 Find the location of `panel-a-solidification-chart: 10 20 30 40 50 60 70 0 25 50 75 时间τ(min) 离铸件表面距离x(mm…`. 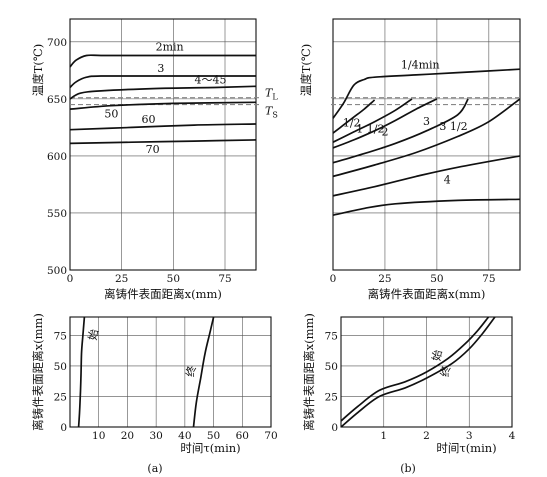

panel-a-solidification-chart: 10 20 30 40 50 60 70 0 25 50 75 时间τ(min) 离铸件表面距离x(mm… is located at coordinates (154, 384).